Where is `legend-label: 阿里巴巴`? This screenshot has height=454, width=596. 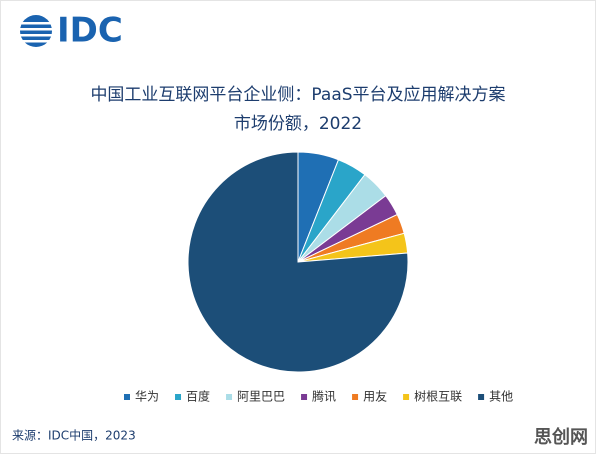 legend-label: 阿里巴巴 is located at coordinates (261, 397).